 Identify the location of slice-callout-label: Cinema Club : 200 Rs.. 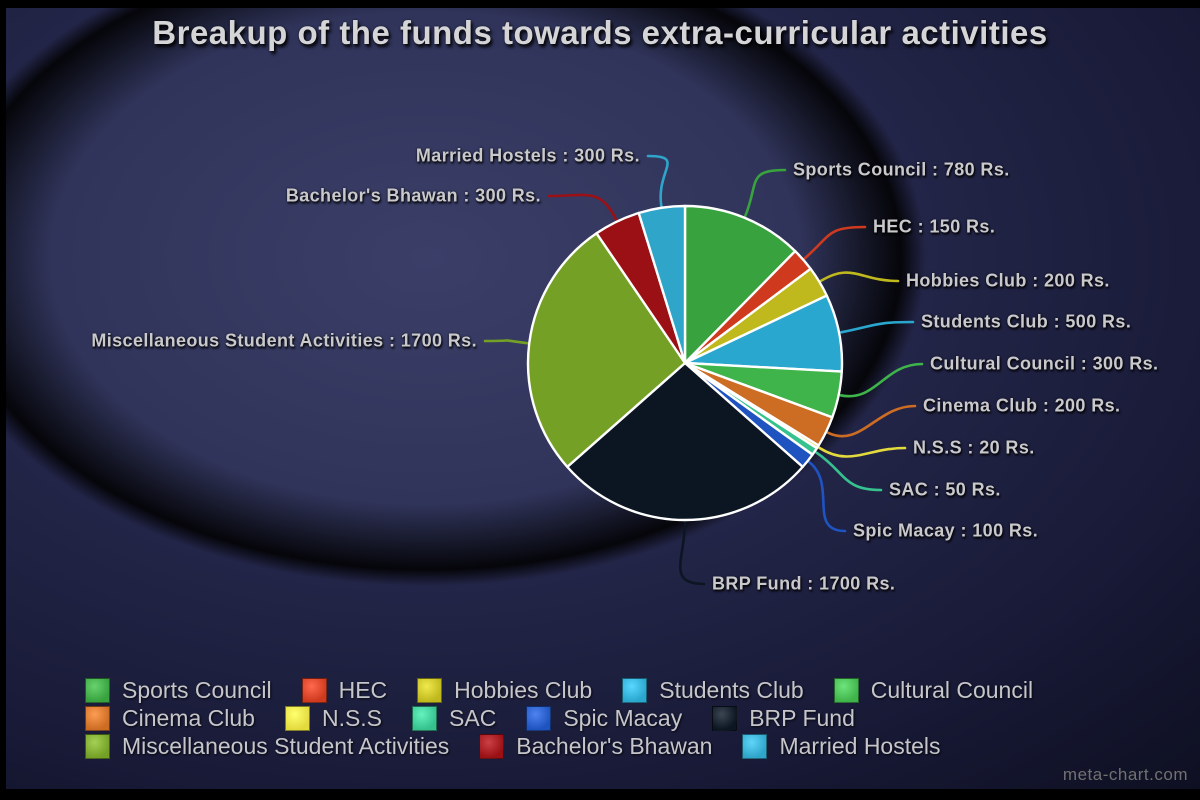
(1022, 405).